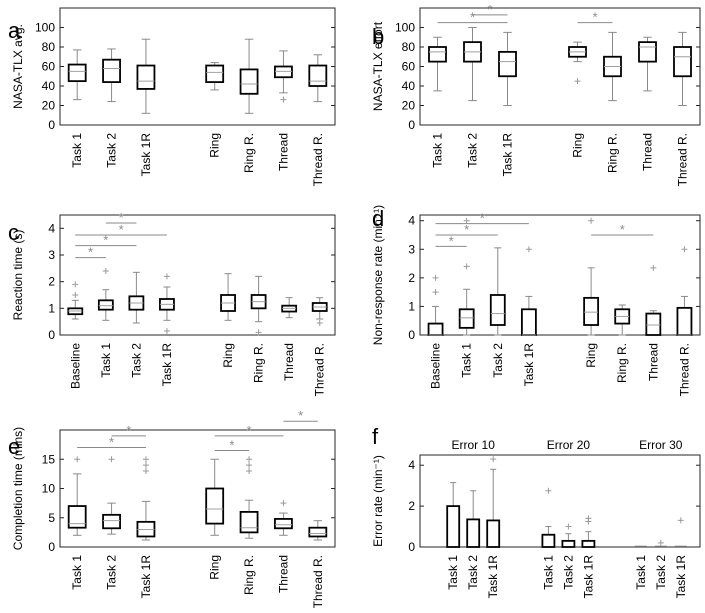  I want to click on panel-letter-b: b, so click(378, 36).